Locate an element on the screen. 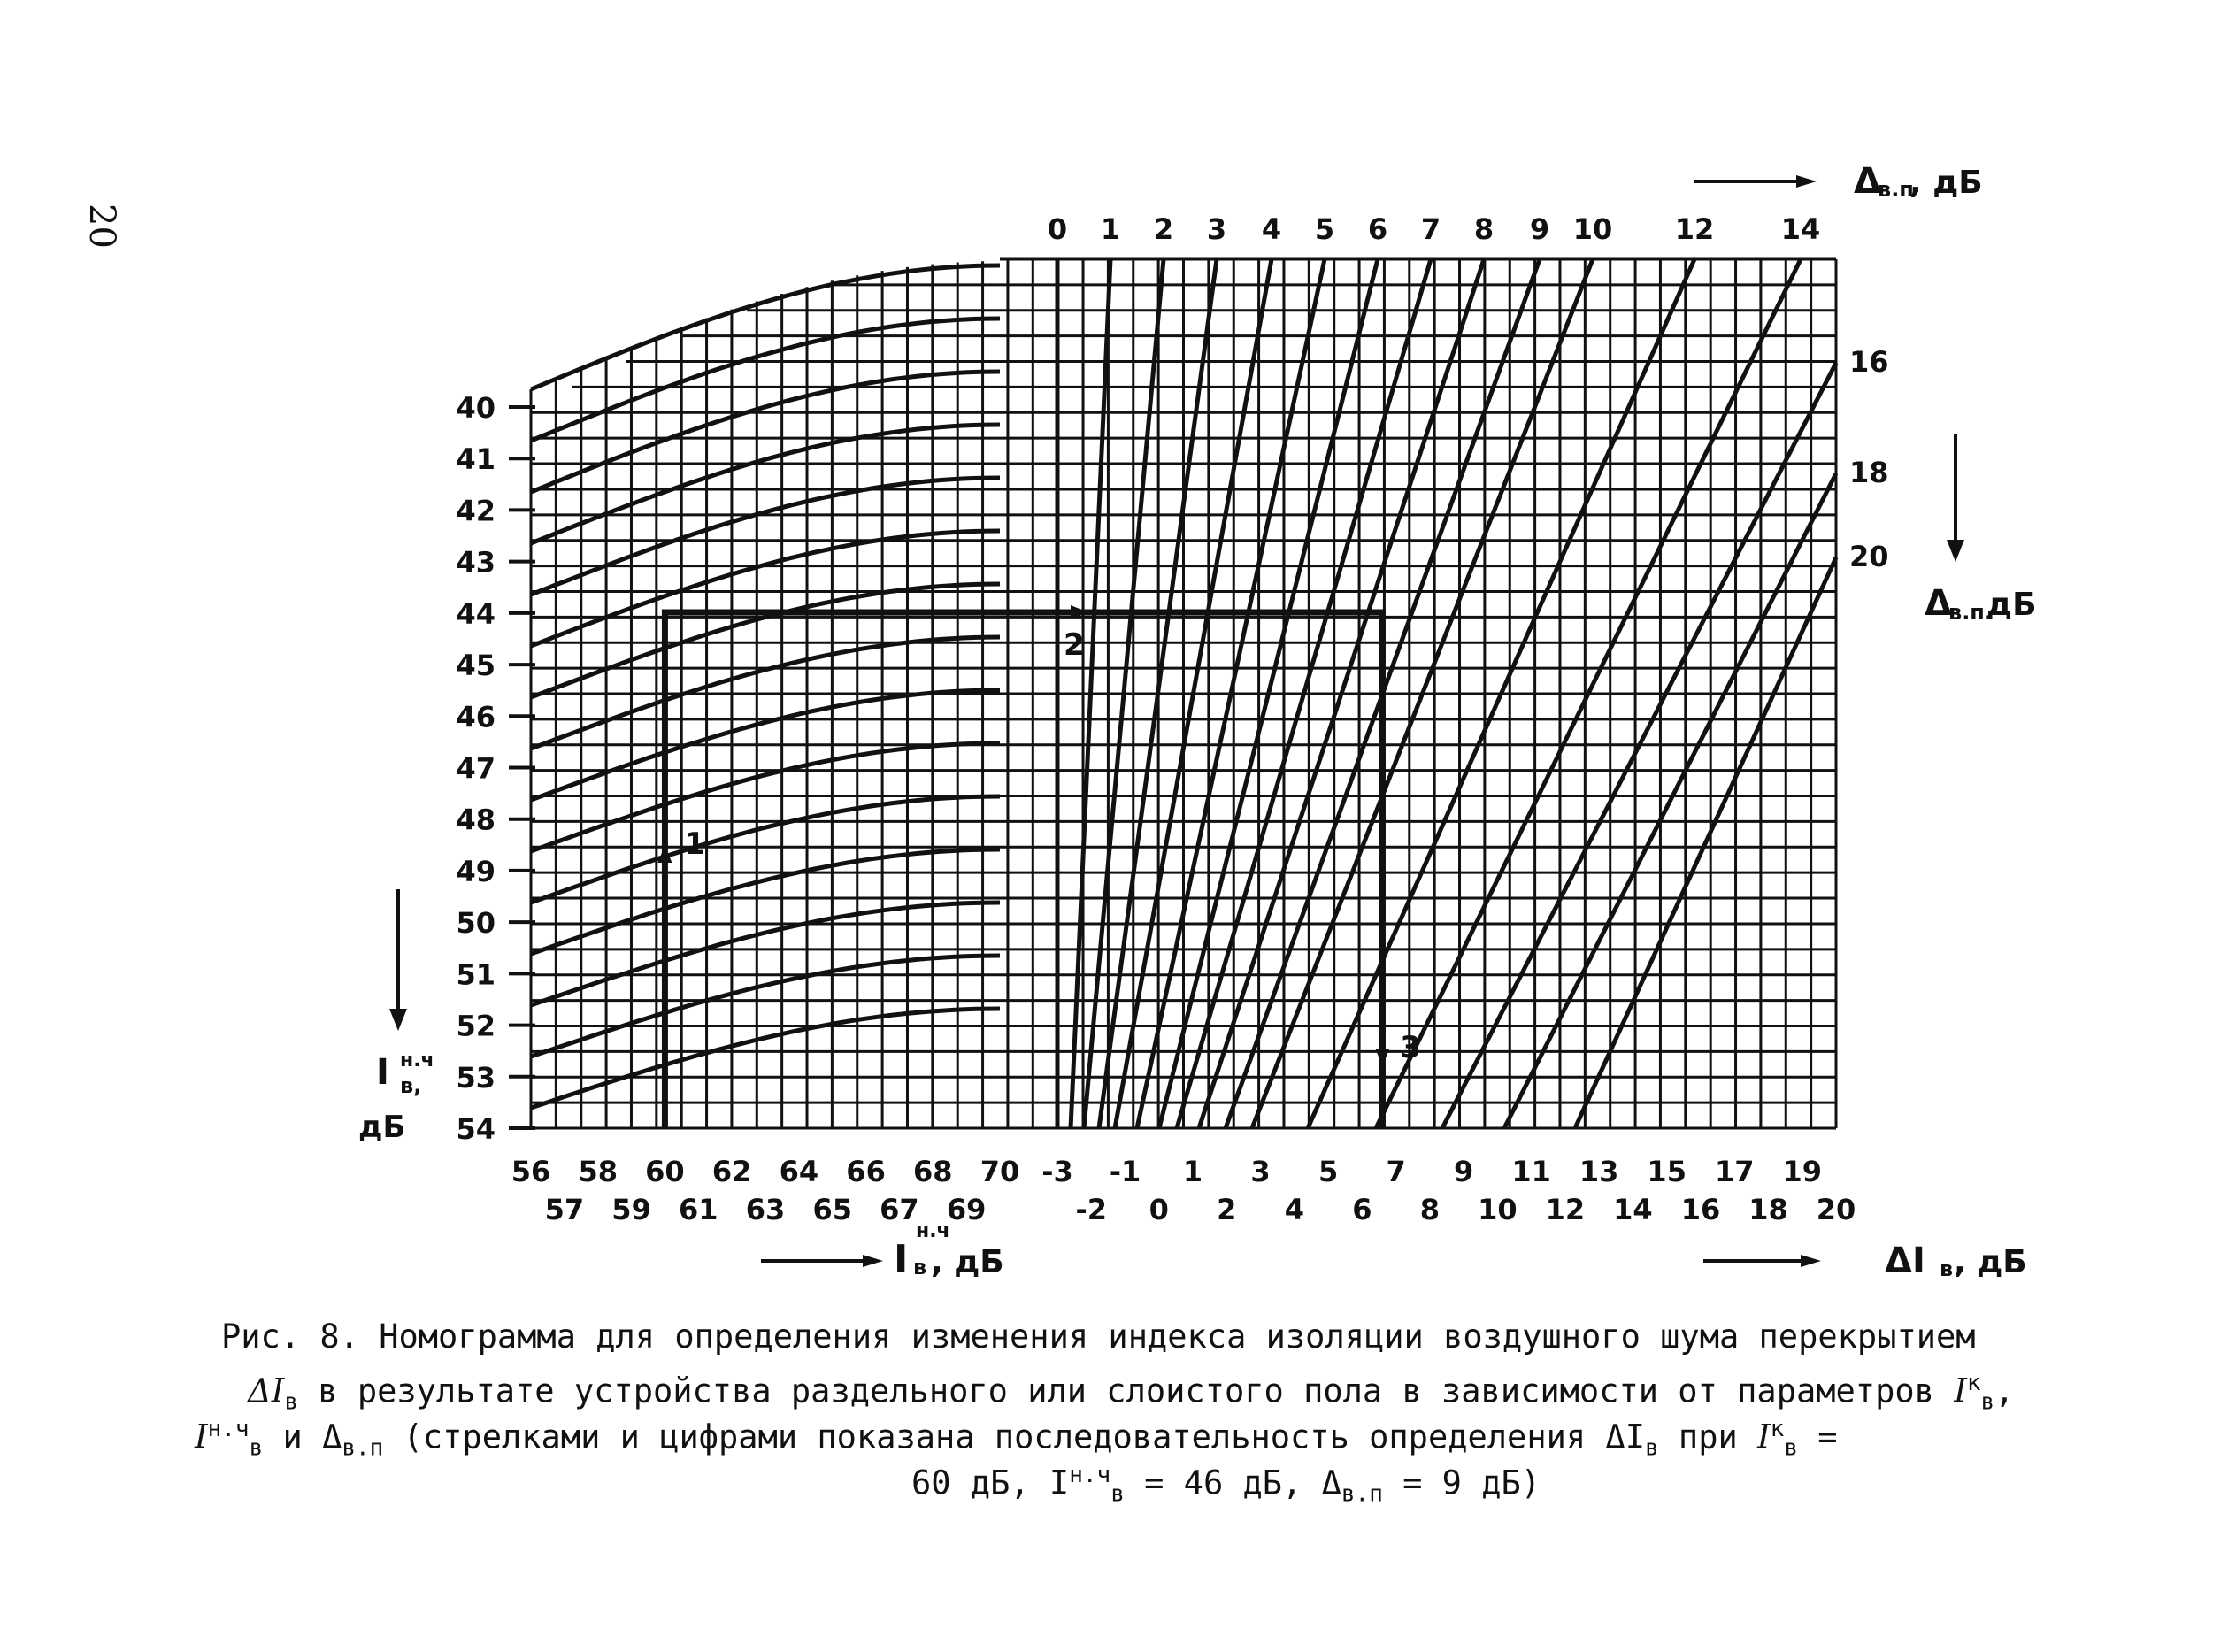  example-marker: 3 is located at coordinates (1410, 1047).